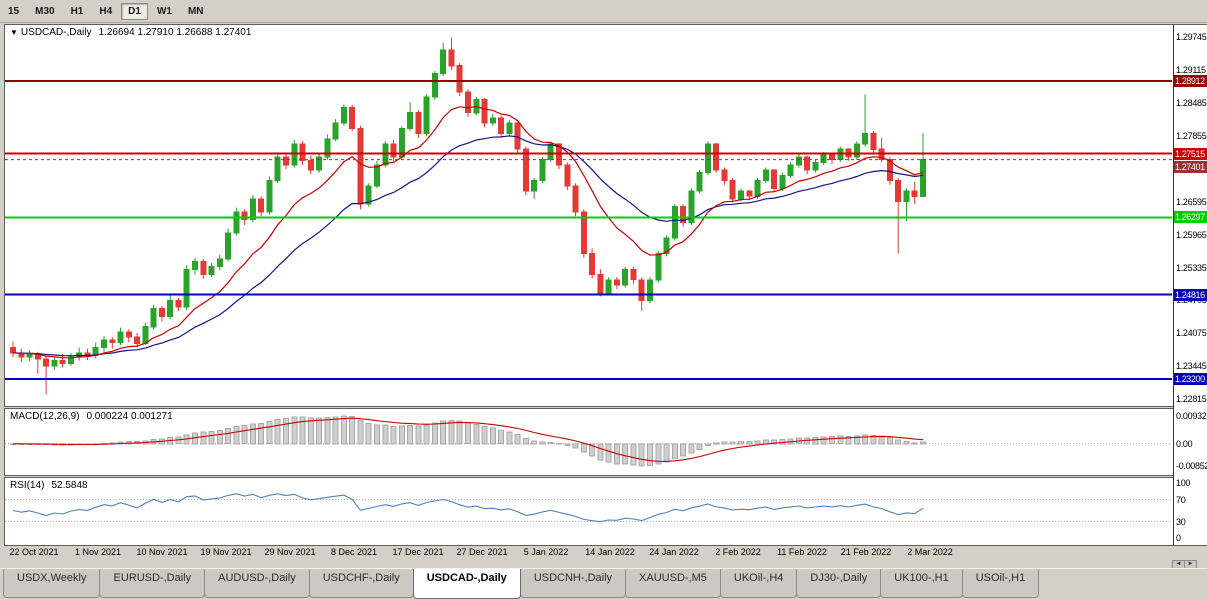 Image resolution: width=1207 pixels, height=599 pixels. Describe the element at coordinates (1191, 466) in the screenshot. I see `macd-axis-label: -0.00852` at that location.